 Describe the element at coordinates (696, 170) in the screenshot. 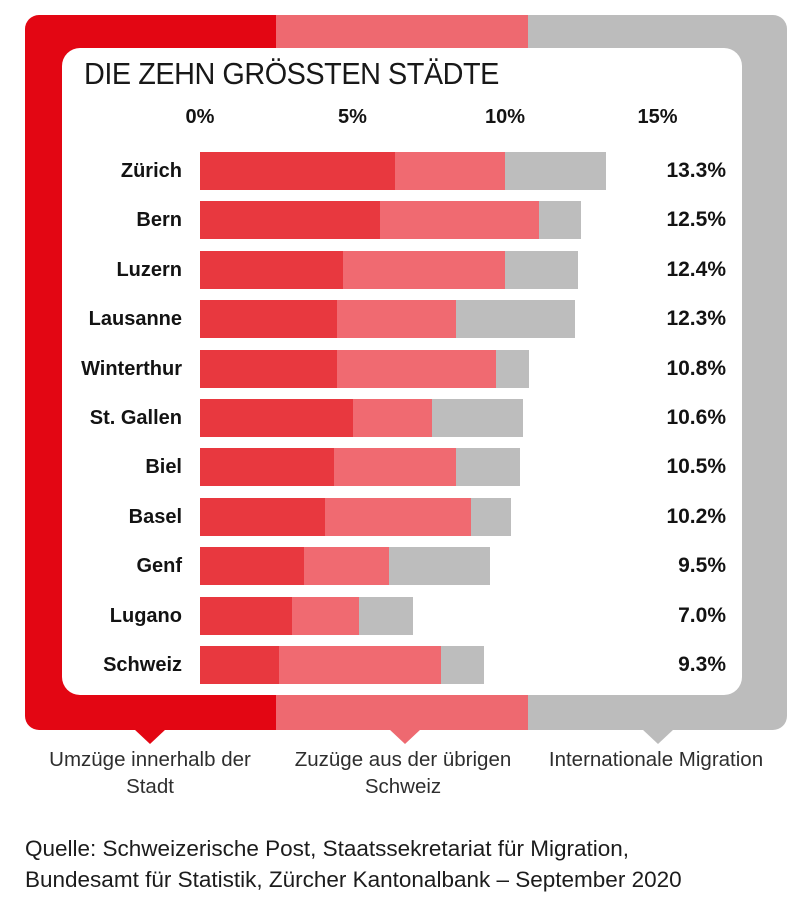

I see `total-label: 13.3%` at that location.